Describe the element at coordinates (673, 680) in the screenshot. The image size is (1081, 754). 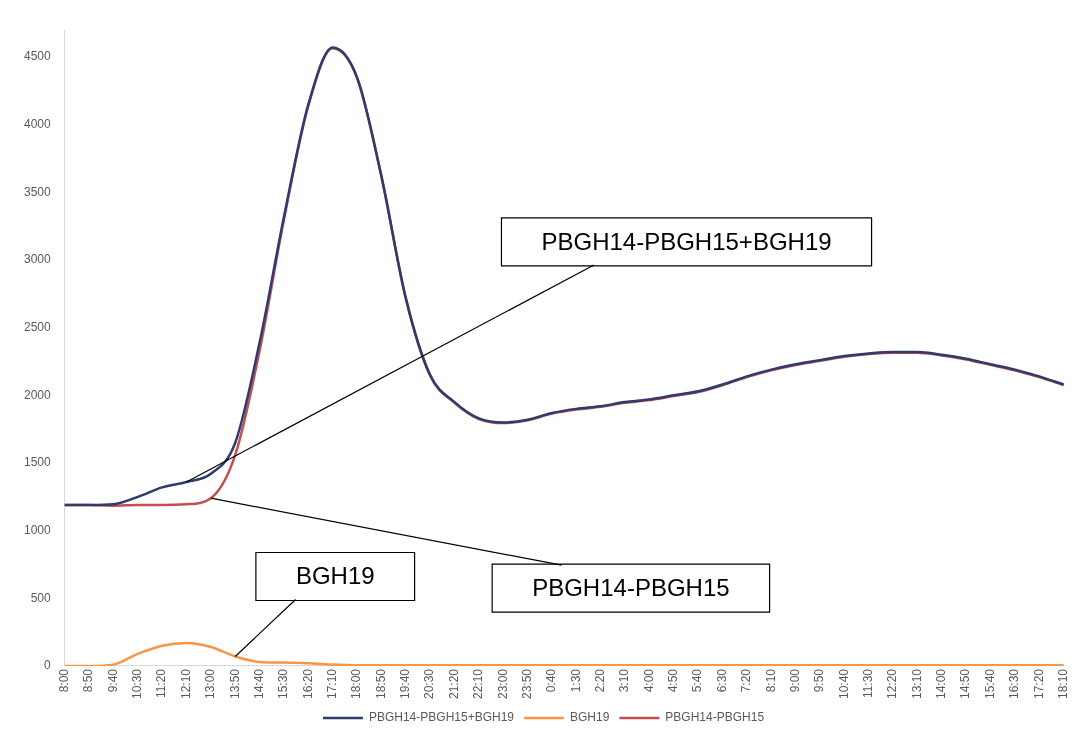
I see `x-tick-label: 4:50` at that location.